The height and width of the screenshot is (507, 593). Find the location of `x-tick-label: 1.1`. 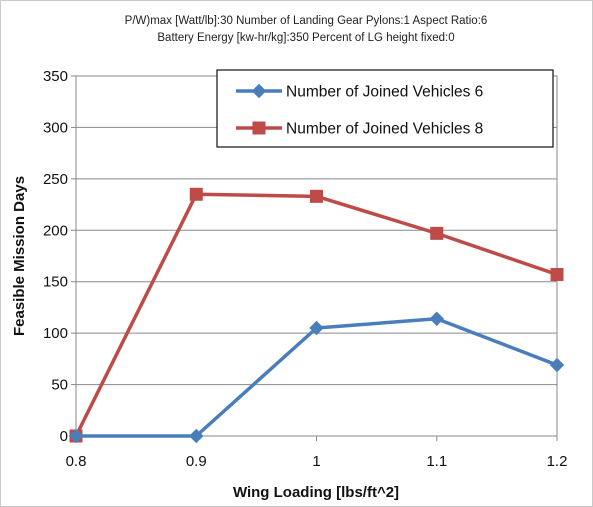

x-tick-label: 1.1 is located at coordinates (436, 461).